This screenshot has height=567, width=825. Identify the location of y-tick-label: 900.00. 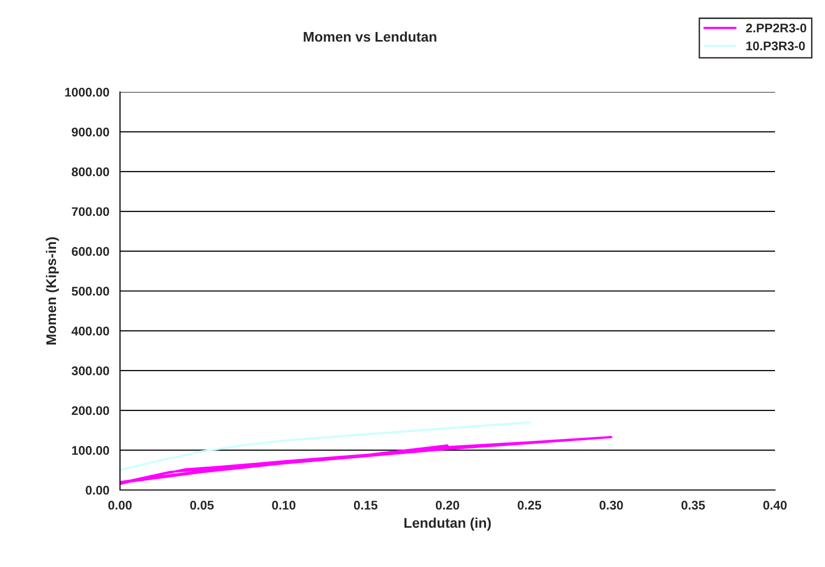
(91, 132).